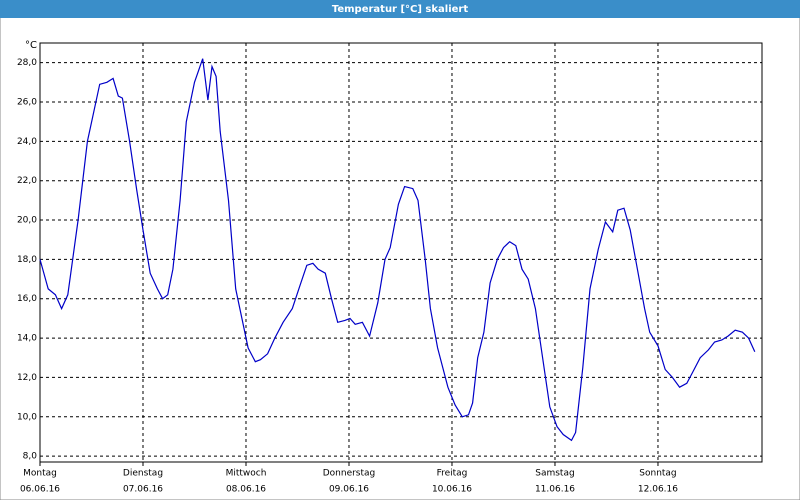 The image size is (800, 504). I want to click on x-tick-label: Dienstag, so click(143, 474).